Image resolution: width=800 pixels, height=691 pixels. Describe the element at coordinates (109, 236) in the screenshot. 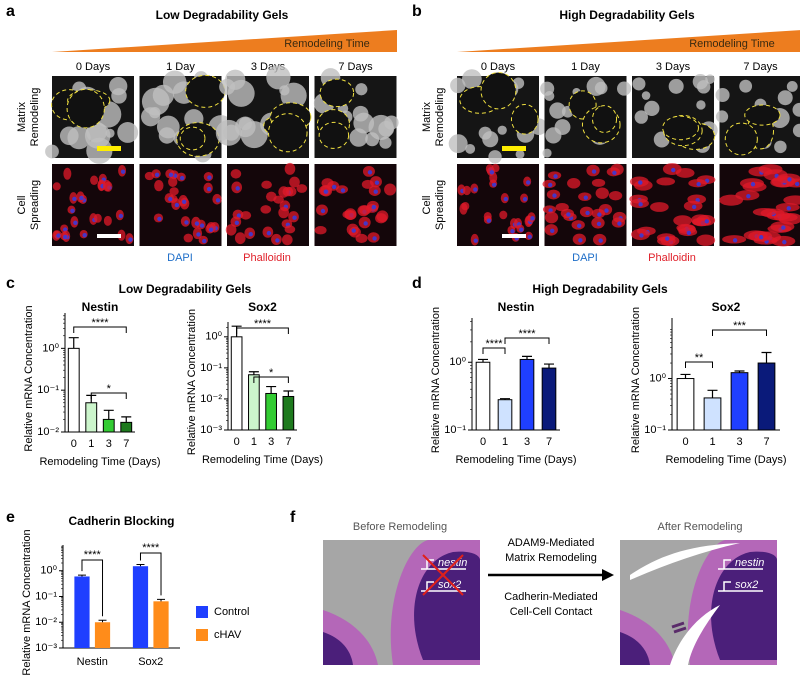

I see `scale-bar` at that location.